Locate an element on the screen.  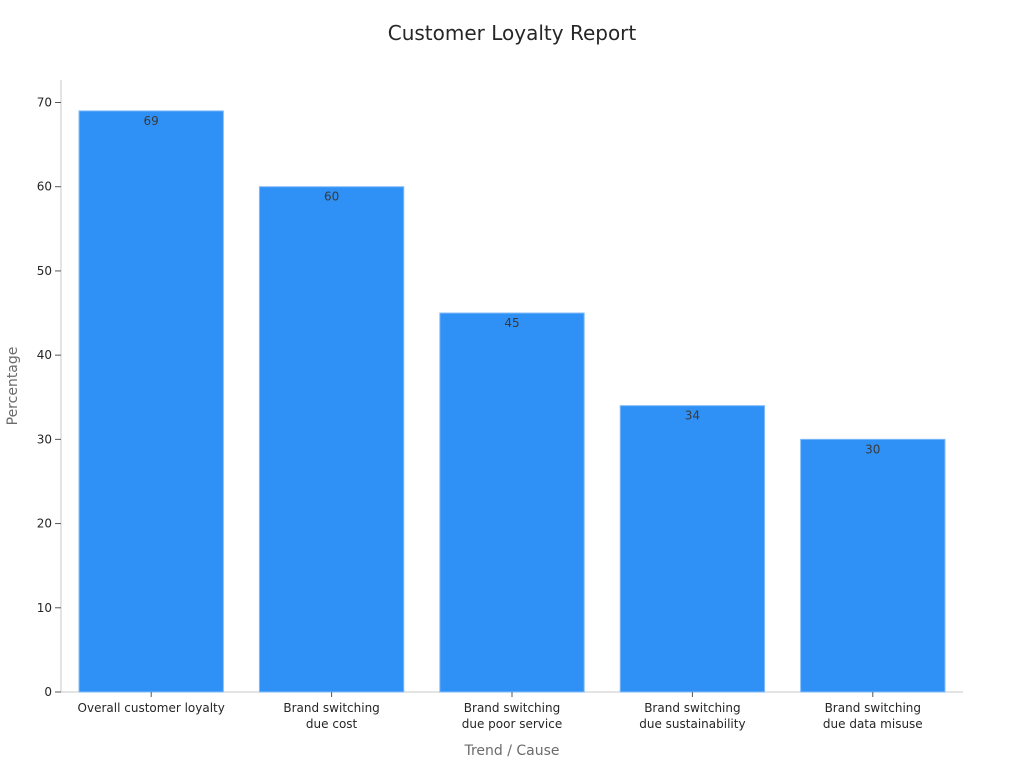
x-tick-label: Brand switching due data misuse is located at coordinates (873, 716).